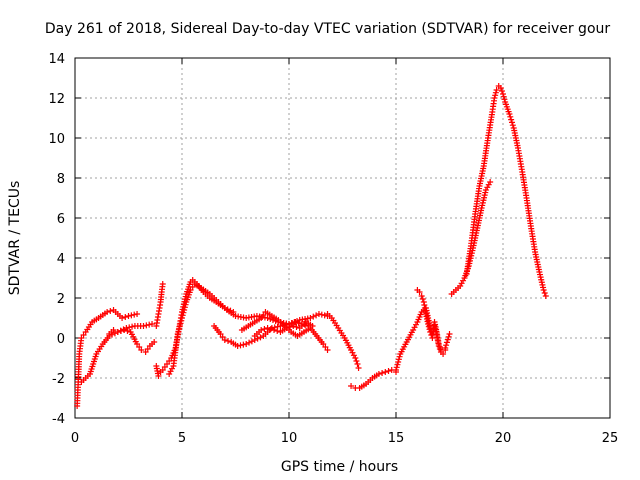 Image resolution: width=640 pixels, height=480 pixels. What do you see at coordinates (75, 438) in the screenshot?
I see `x-tick-label: 0` at bounding box center [75, 438].